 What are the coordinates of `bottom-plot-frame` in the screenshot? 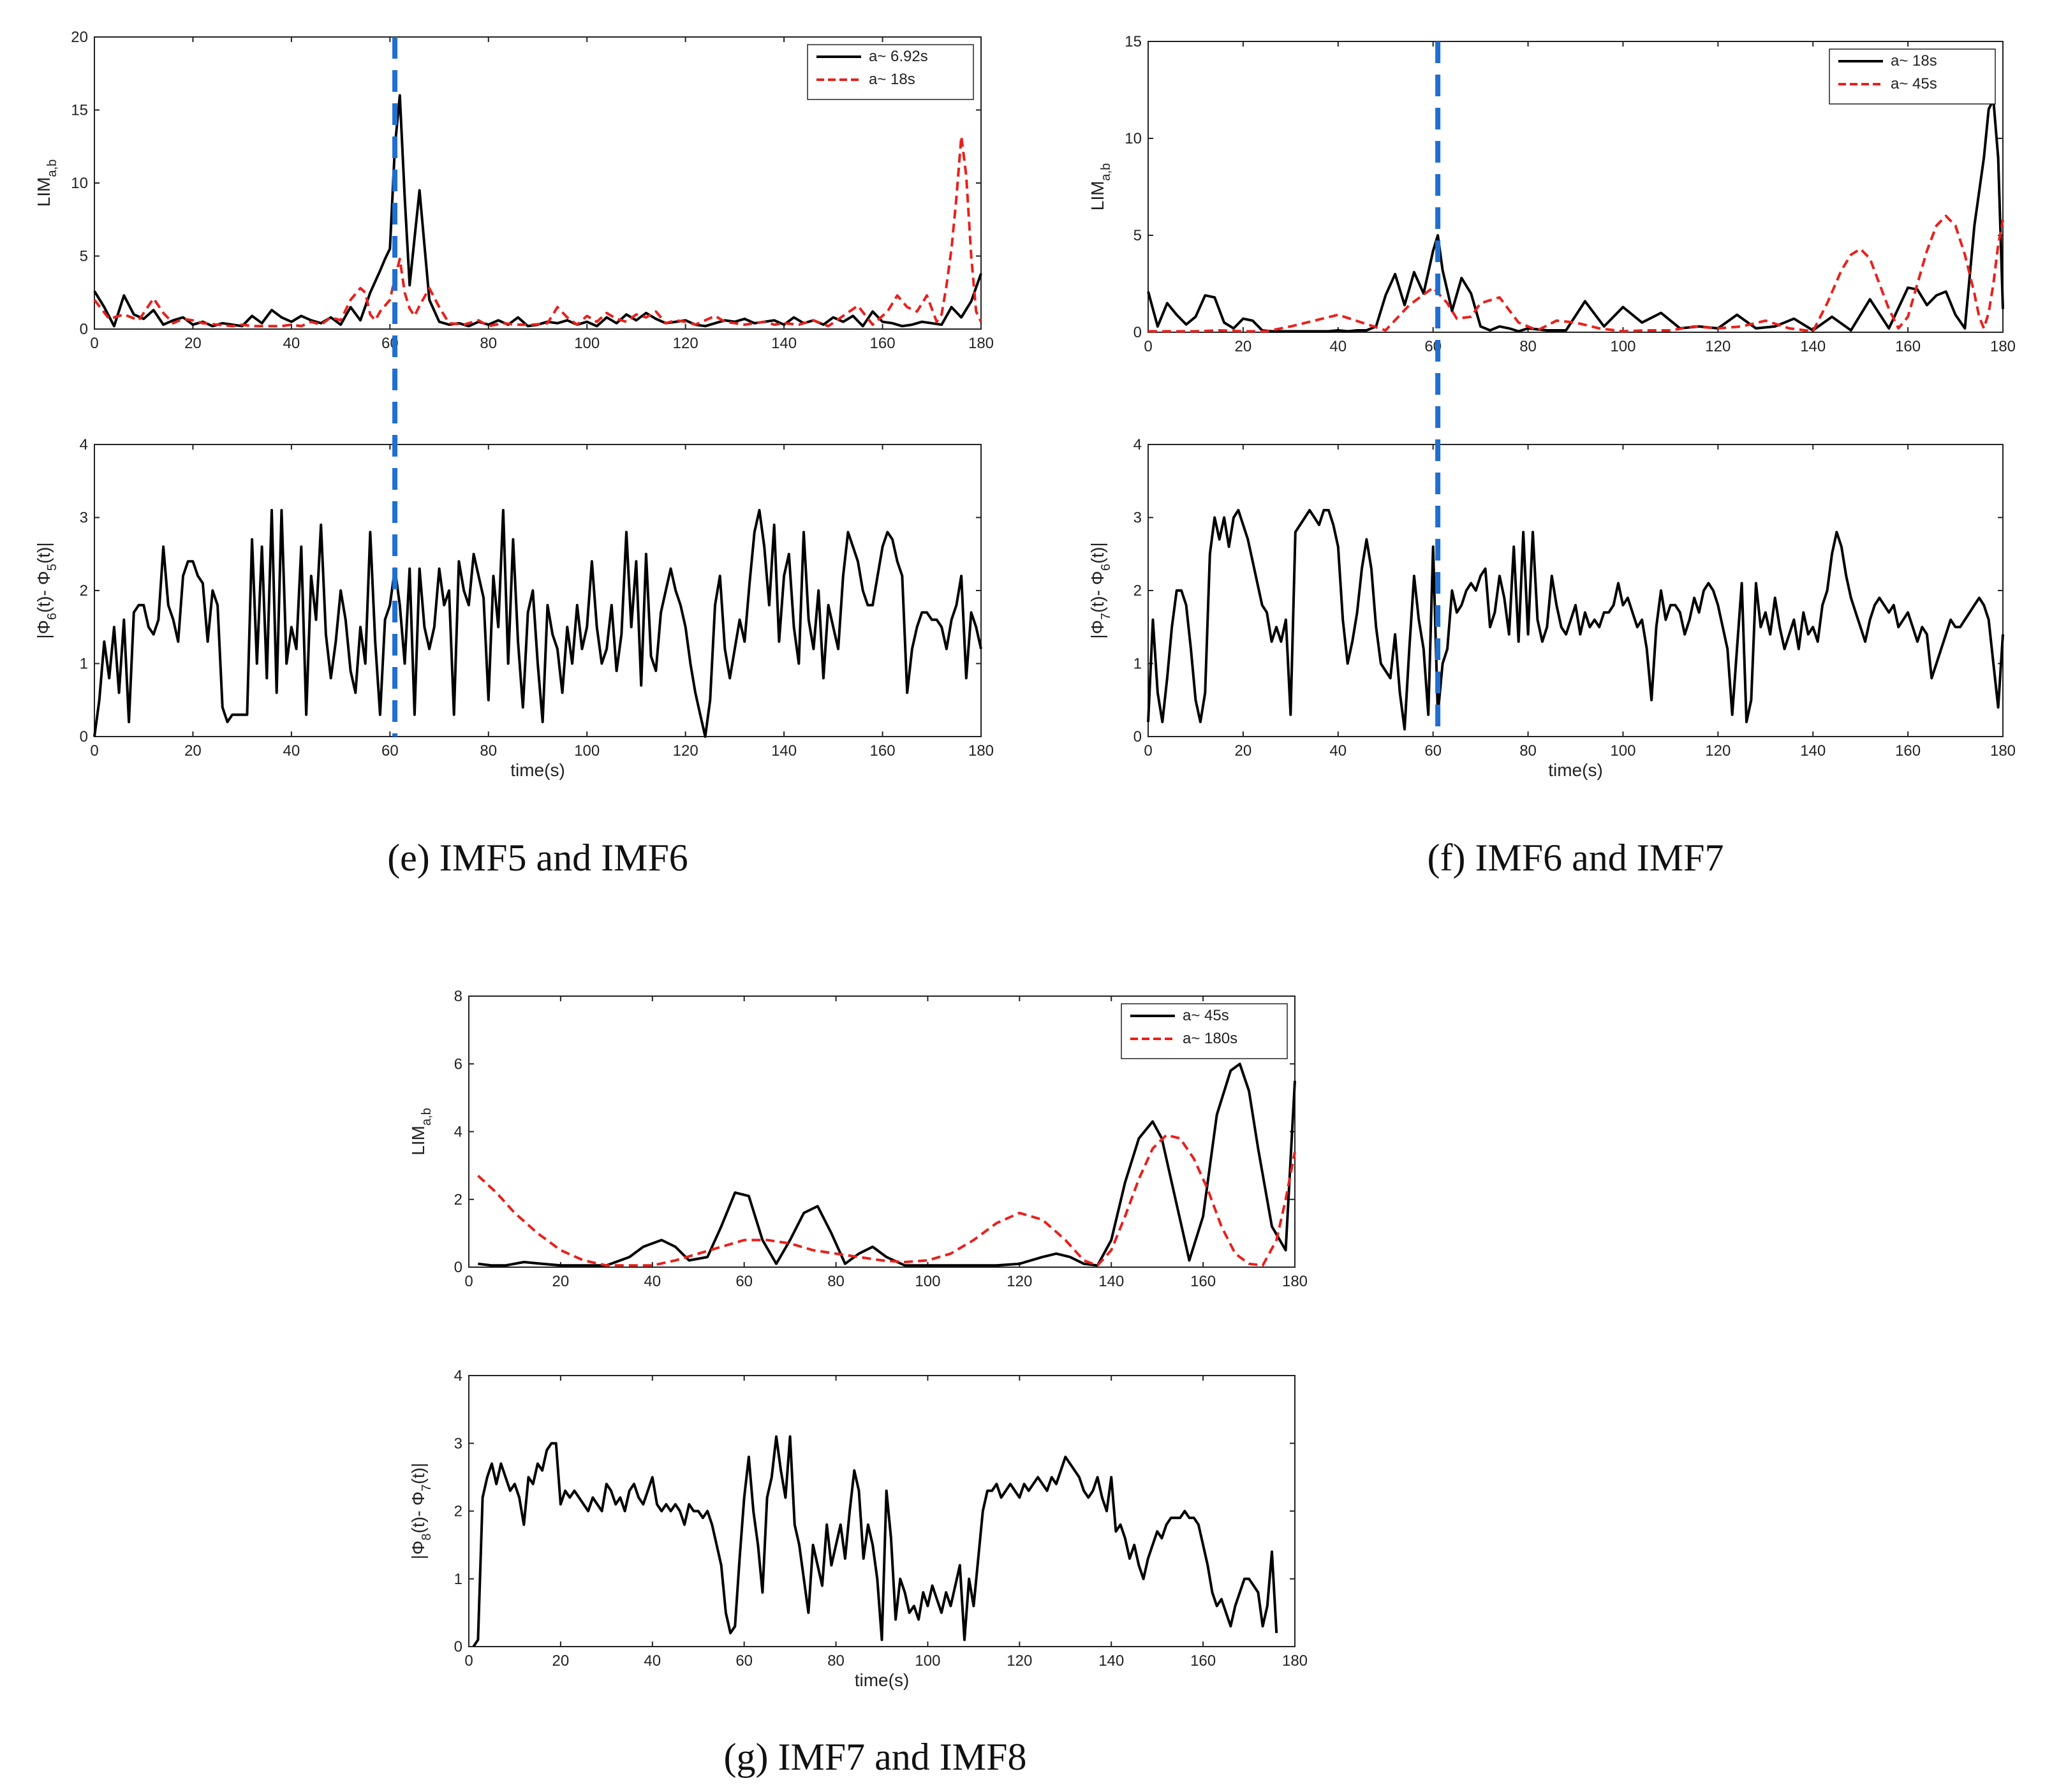 It's located at (538, 590).